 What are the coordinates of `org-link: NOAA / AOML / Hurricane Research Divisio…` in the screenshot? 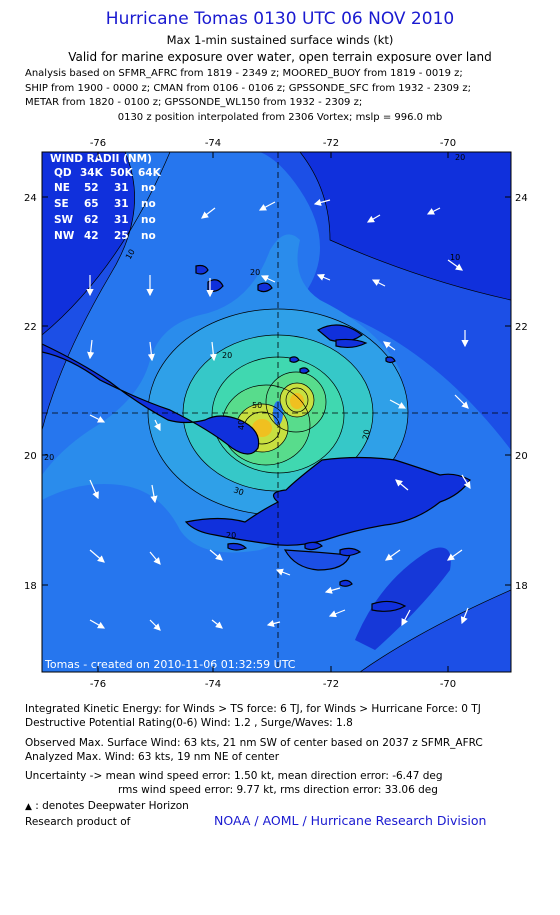 It's located at (350, 820).